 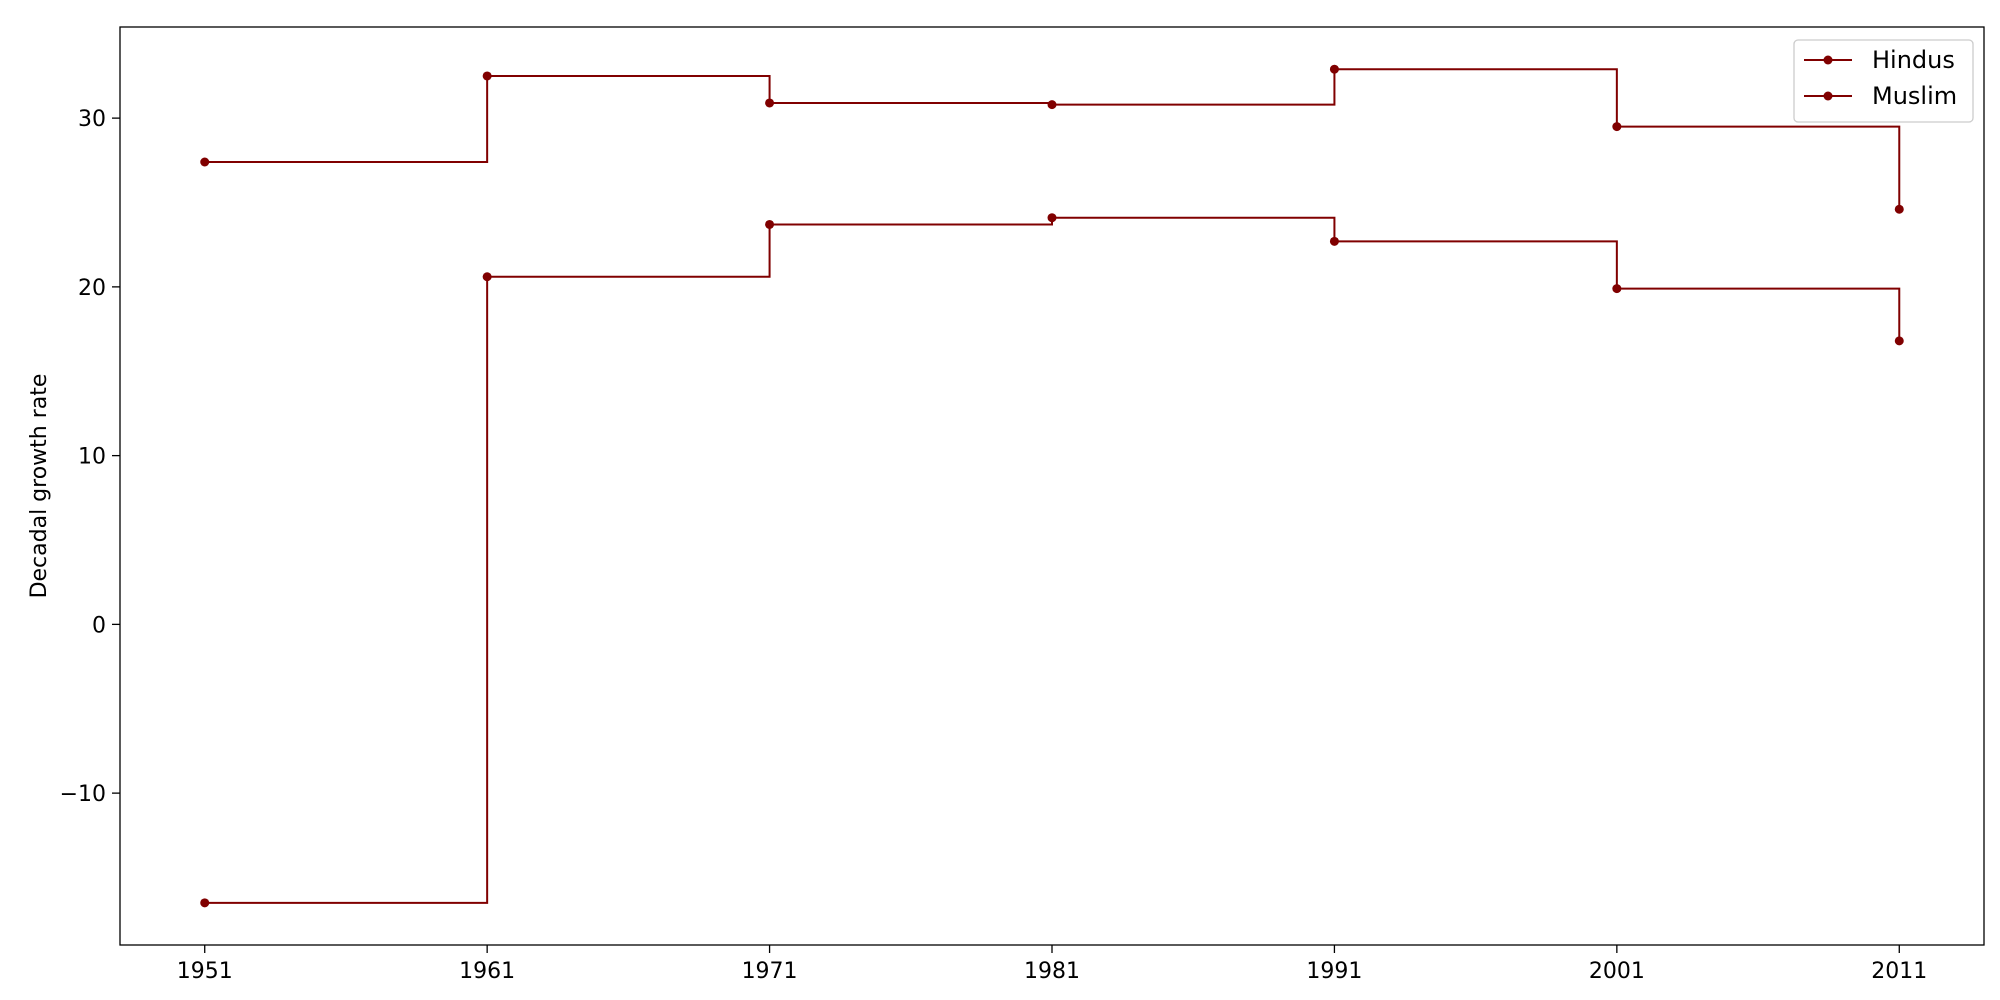 I want to click on x-tick-label: 2001, so click(x=1617, y=971).